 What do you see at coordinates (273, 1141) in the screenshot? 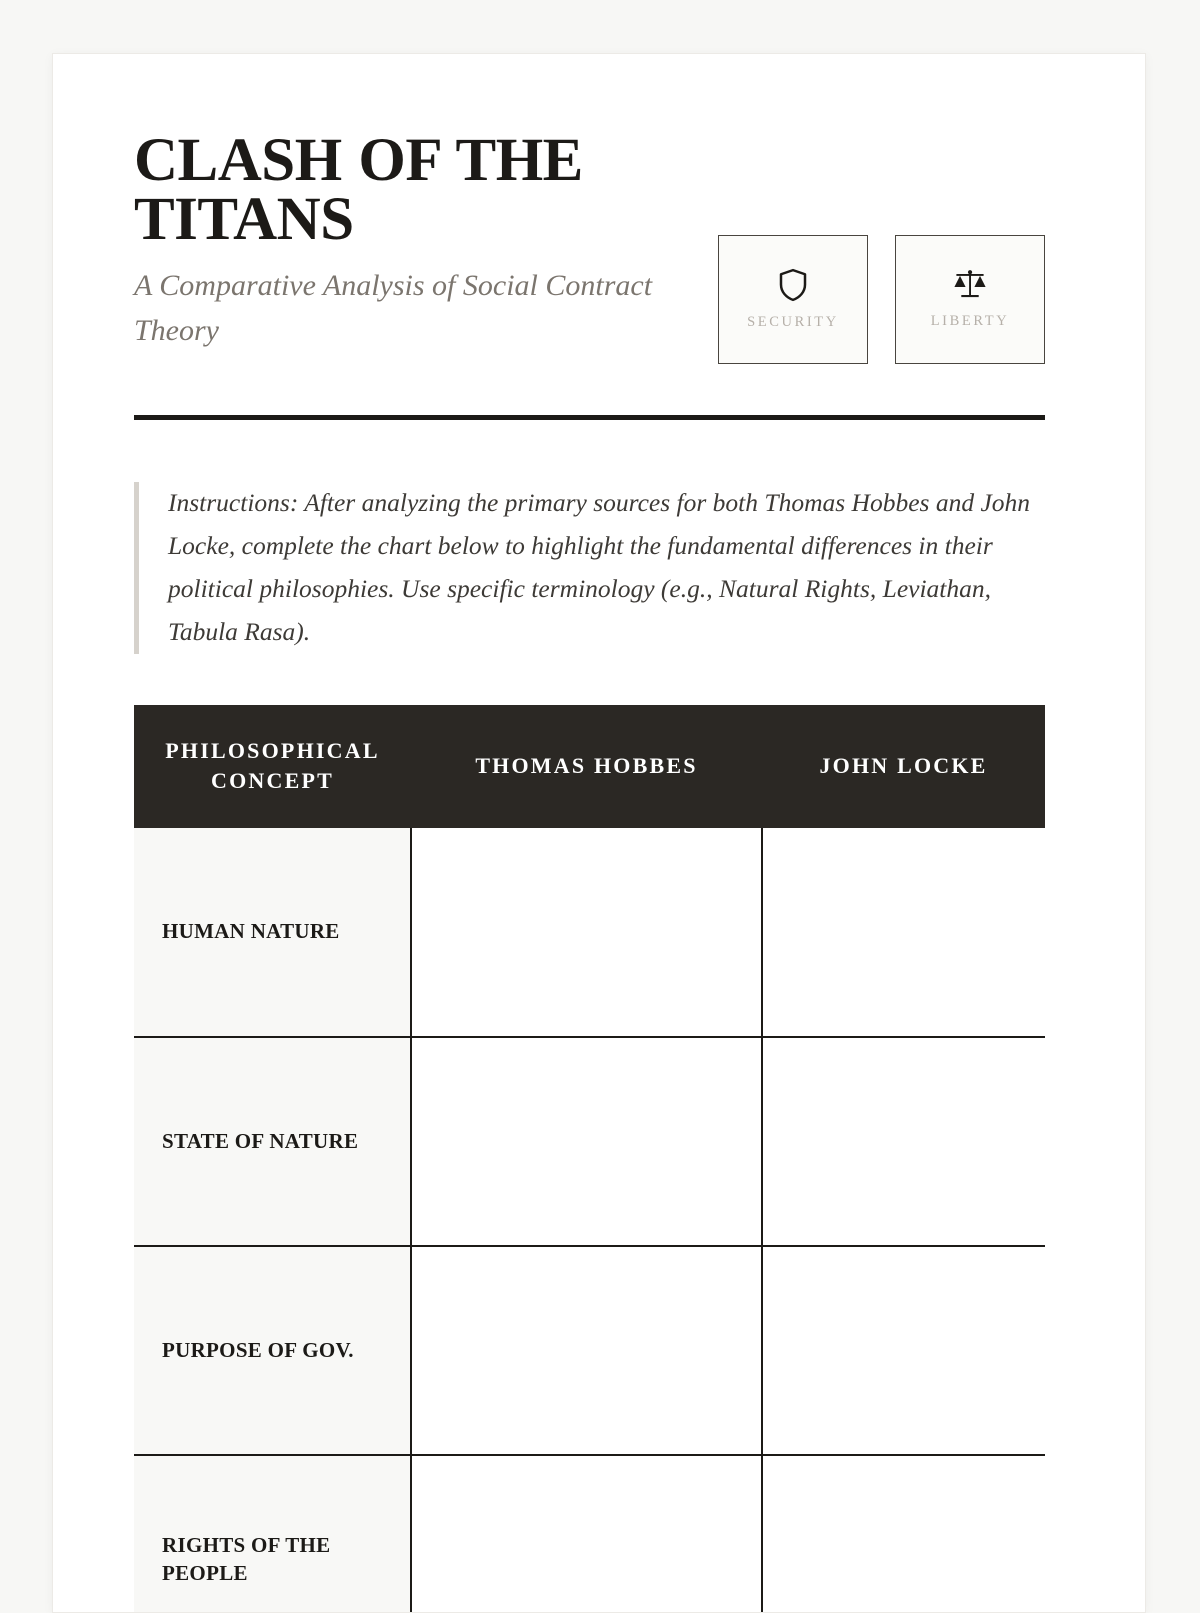
I see `concept-label: STATE OF NATURE` at bounding box center [273, 1141].